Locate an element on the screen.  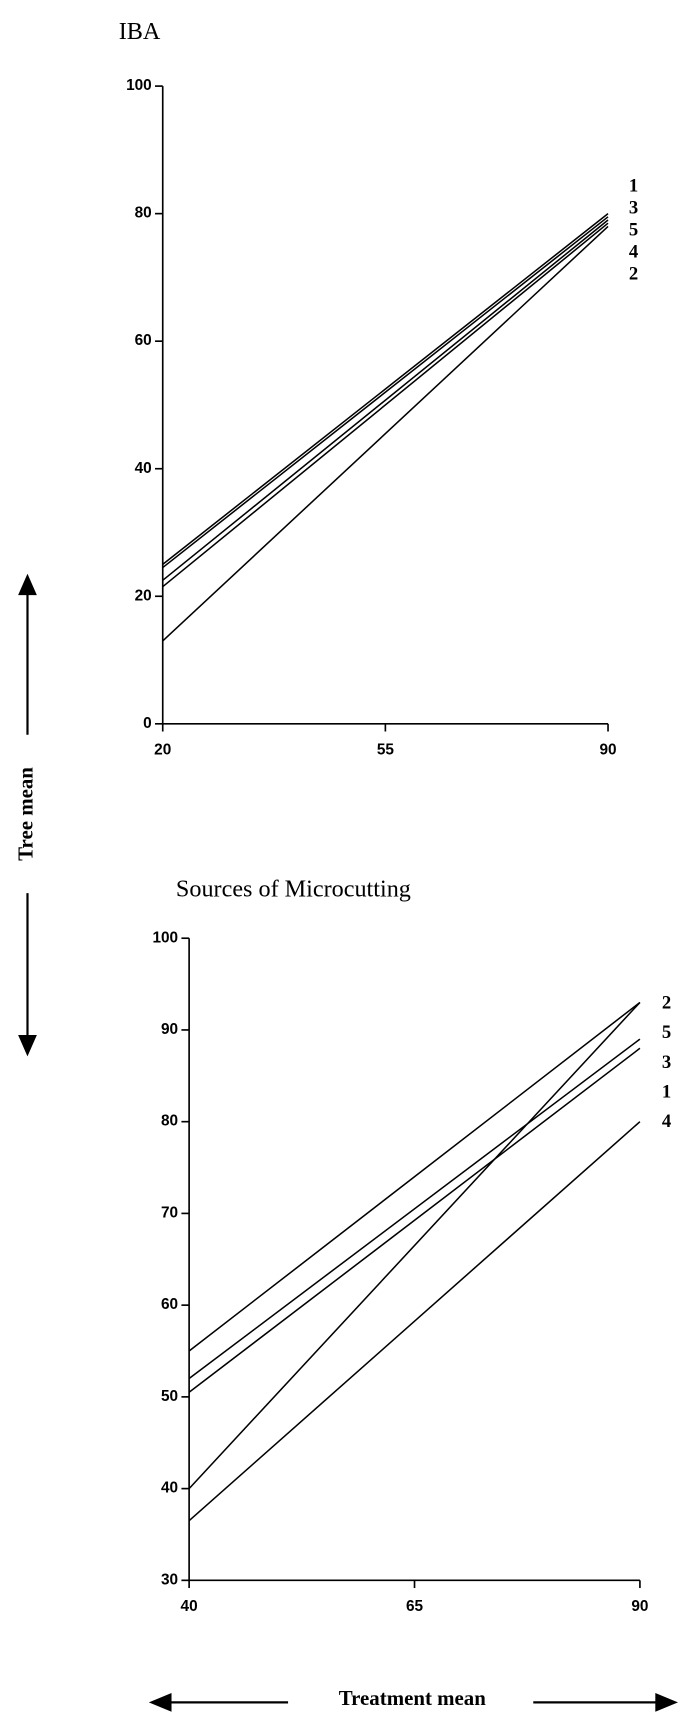
chart-title: Sources of Microcutting is located at coordinates (293, 888).